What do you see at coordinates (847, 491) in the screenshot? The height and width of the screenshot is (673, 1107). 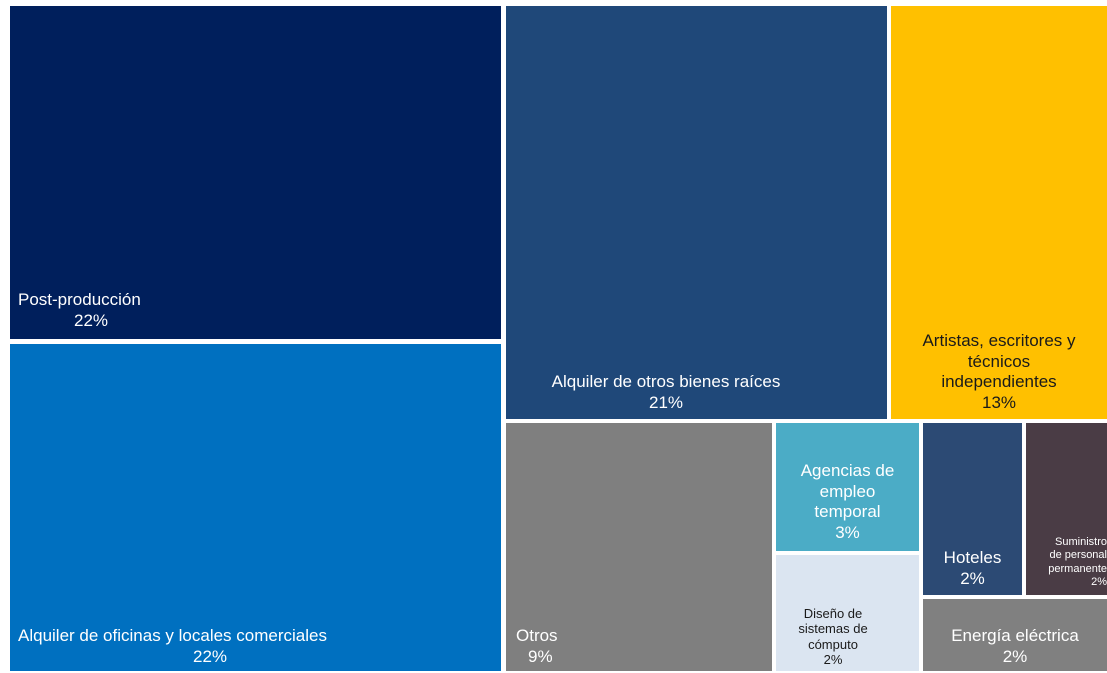 I see `treemap-category-text: empleo` at bounding box center [847, 491].